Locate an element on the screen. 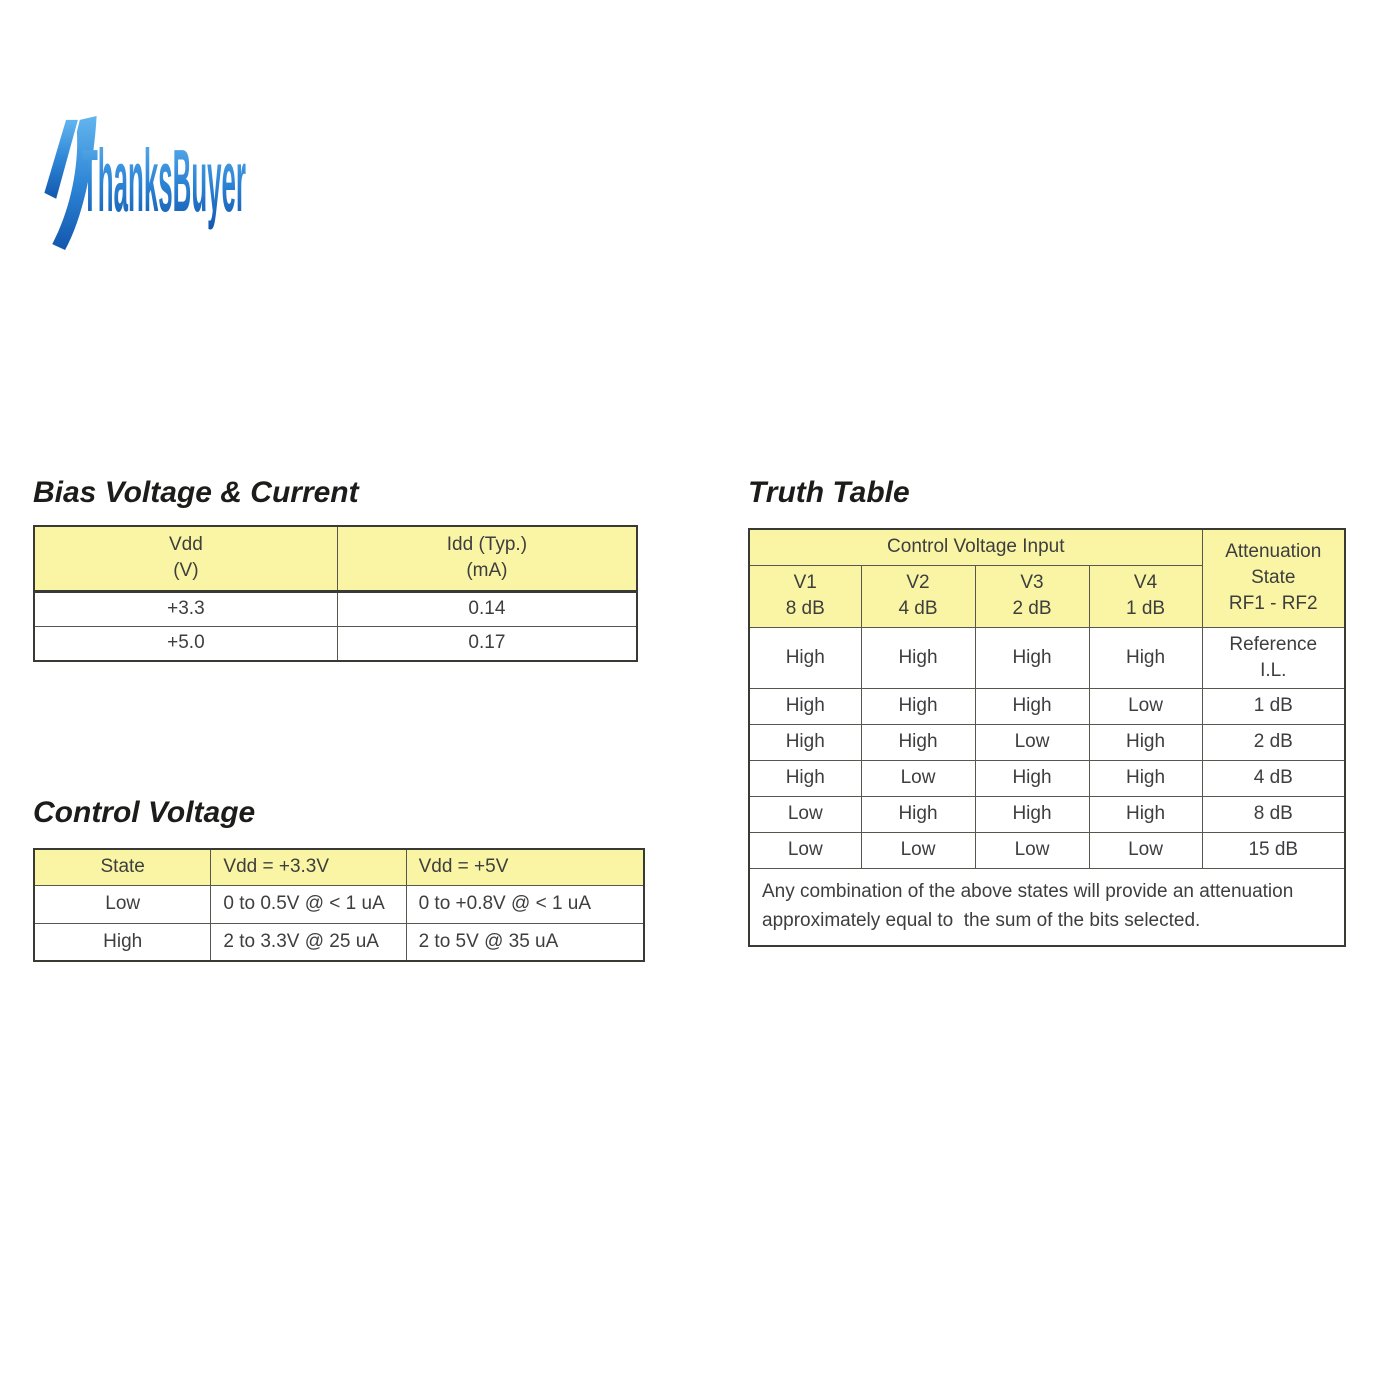 The height and width of the screenshot is (1400, 1400). table-row: +5.0 0.17 is located at coordinates (335, 643).